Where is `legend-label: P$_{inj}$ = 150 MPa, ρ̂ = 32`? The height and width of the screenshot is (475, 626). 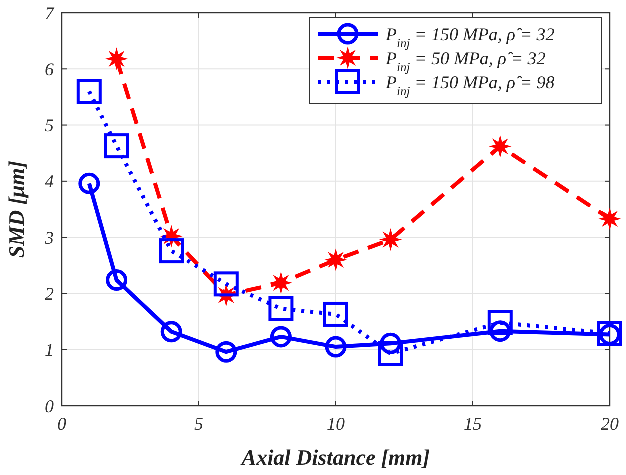
legend-label: P$_{inj}$ = 150 MPa, ρ̂ = 32 is located at coordinates (470, 37).